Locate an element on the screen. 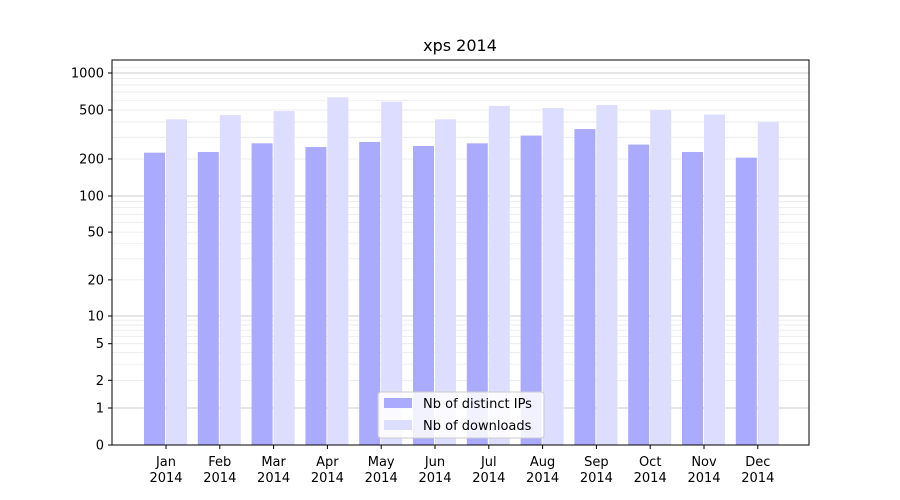 Image resolution: width=900 pixels, height=500 pixels. y-tick-label: 20 is located at coordinates (95, 280).